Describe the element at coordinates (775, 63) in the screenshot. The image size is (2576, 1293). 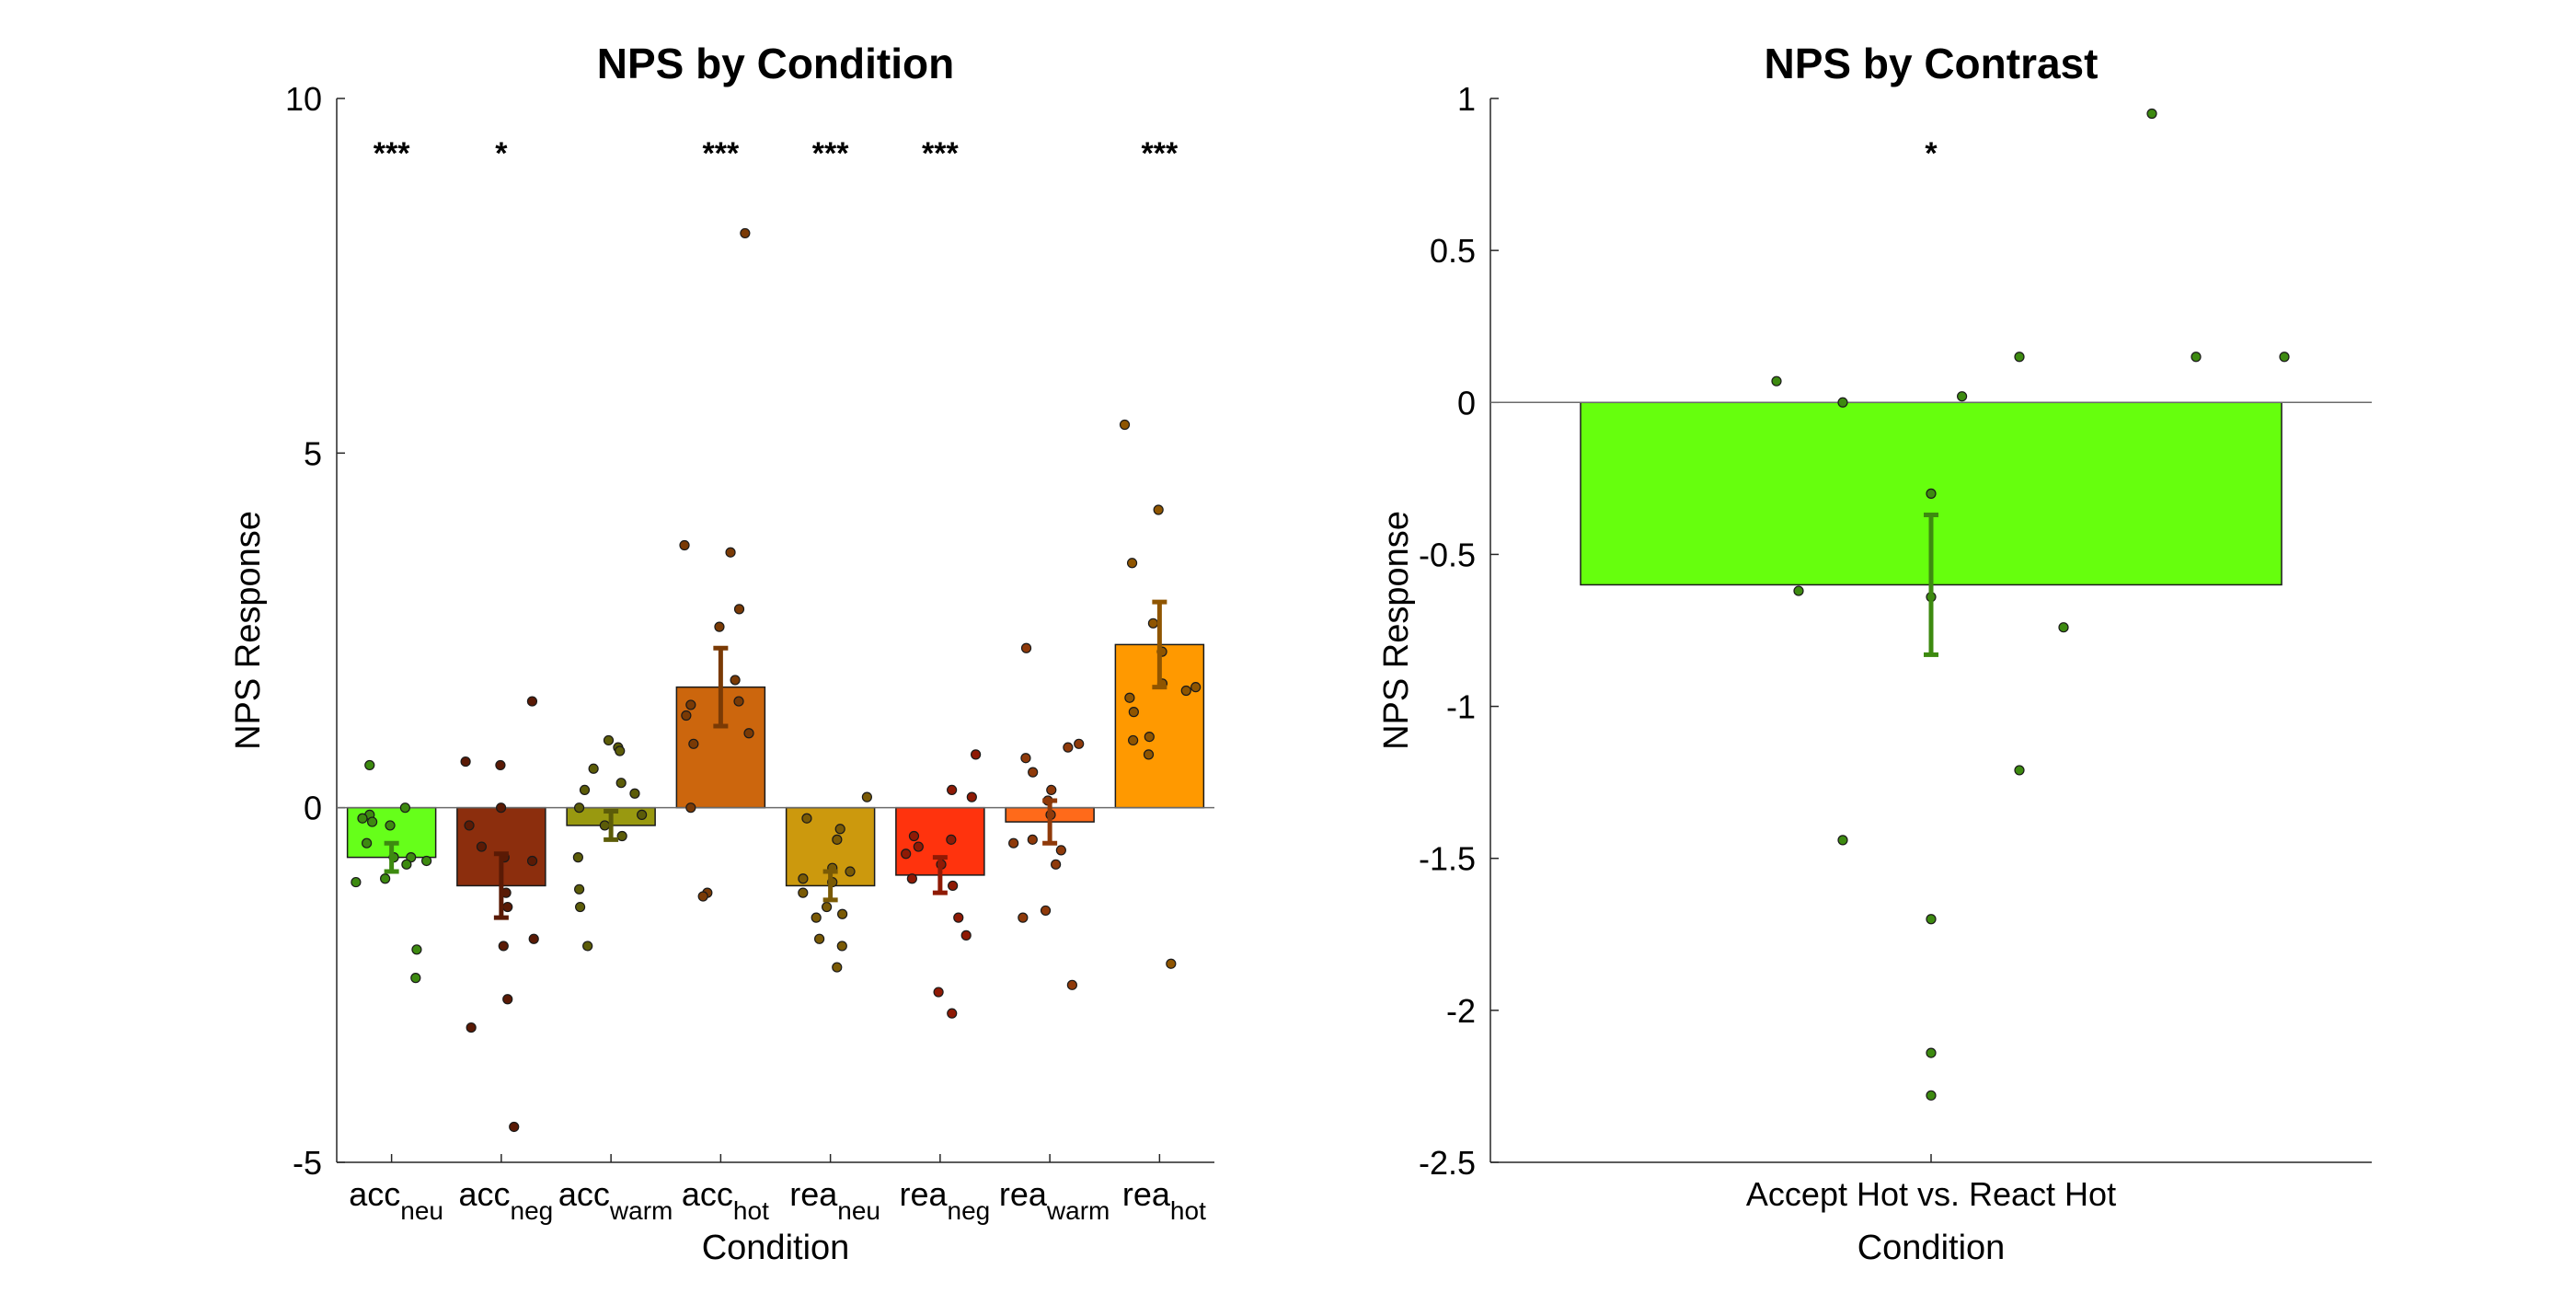
I see `chart-title: NPS by Condition` at that location.